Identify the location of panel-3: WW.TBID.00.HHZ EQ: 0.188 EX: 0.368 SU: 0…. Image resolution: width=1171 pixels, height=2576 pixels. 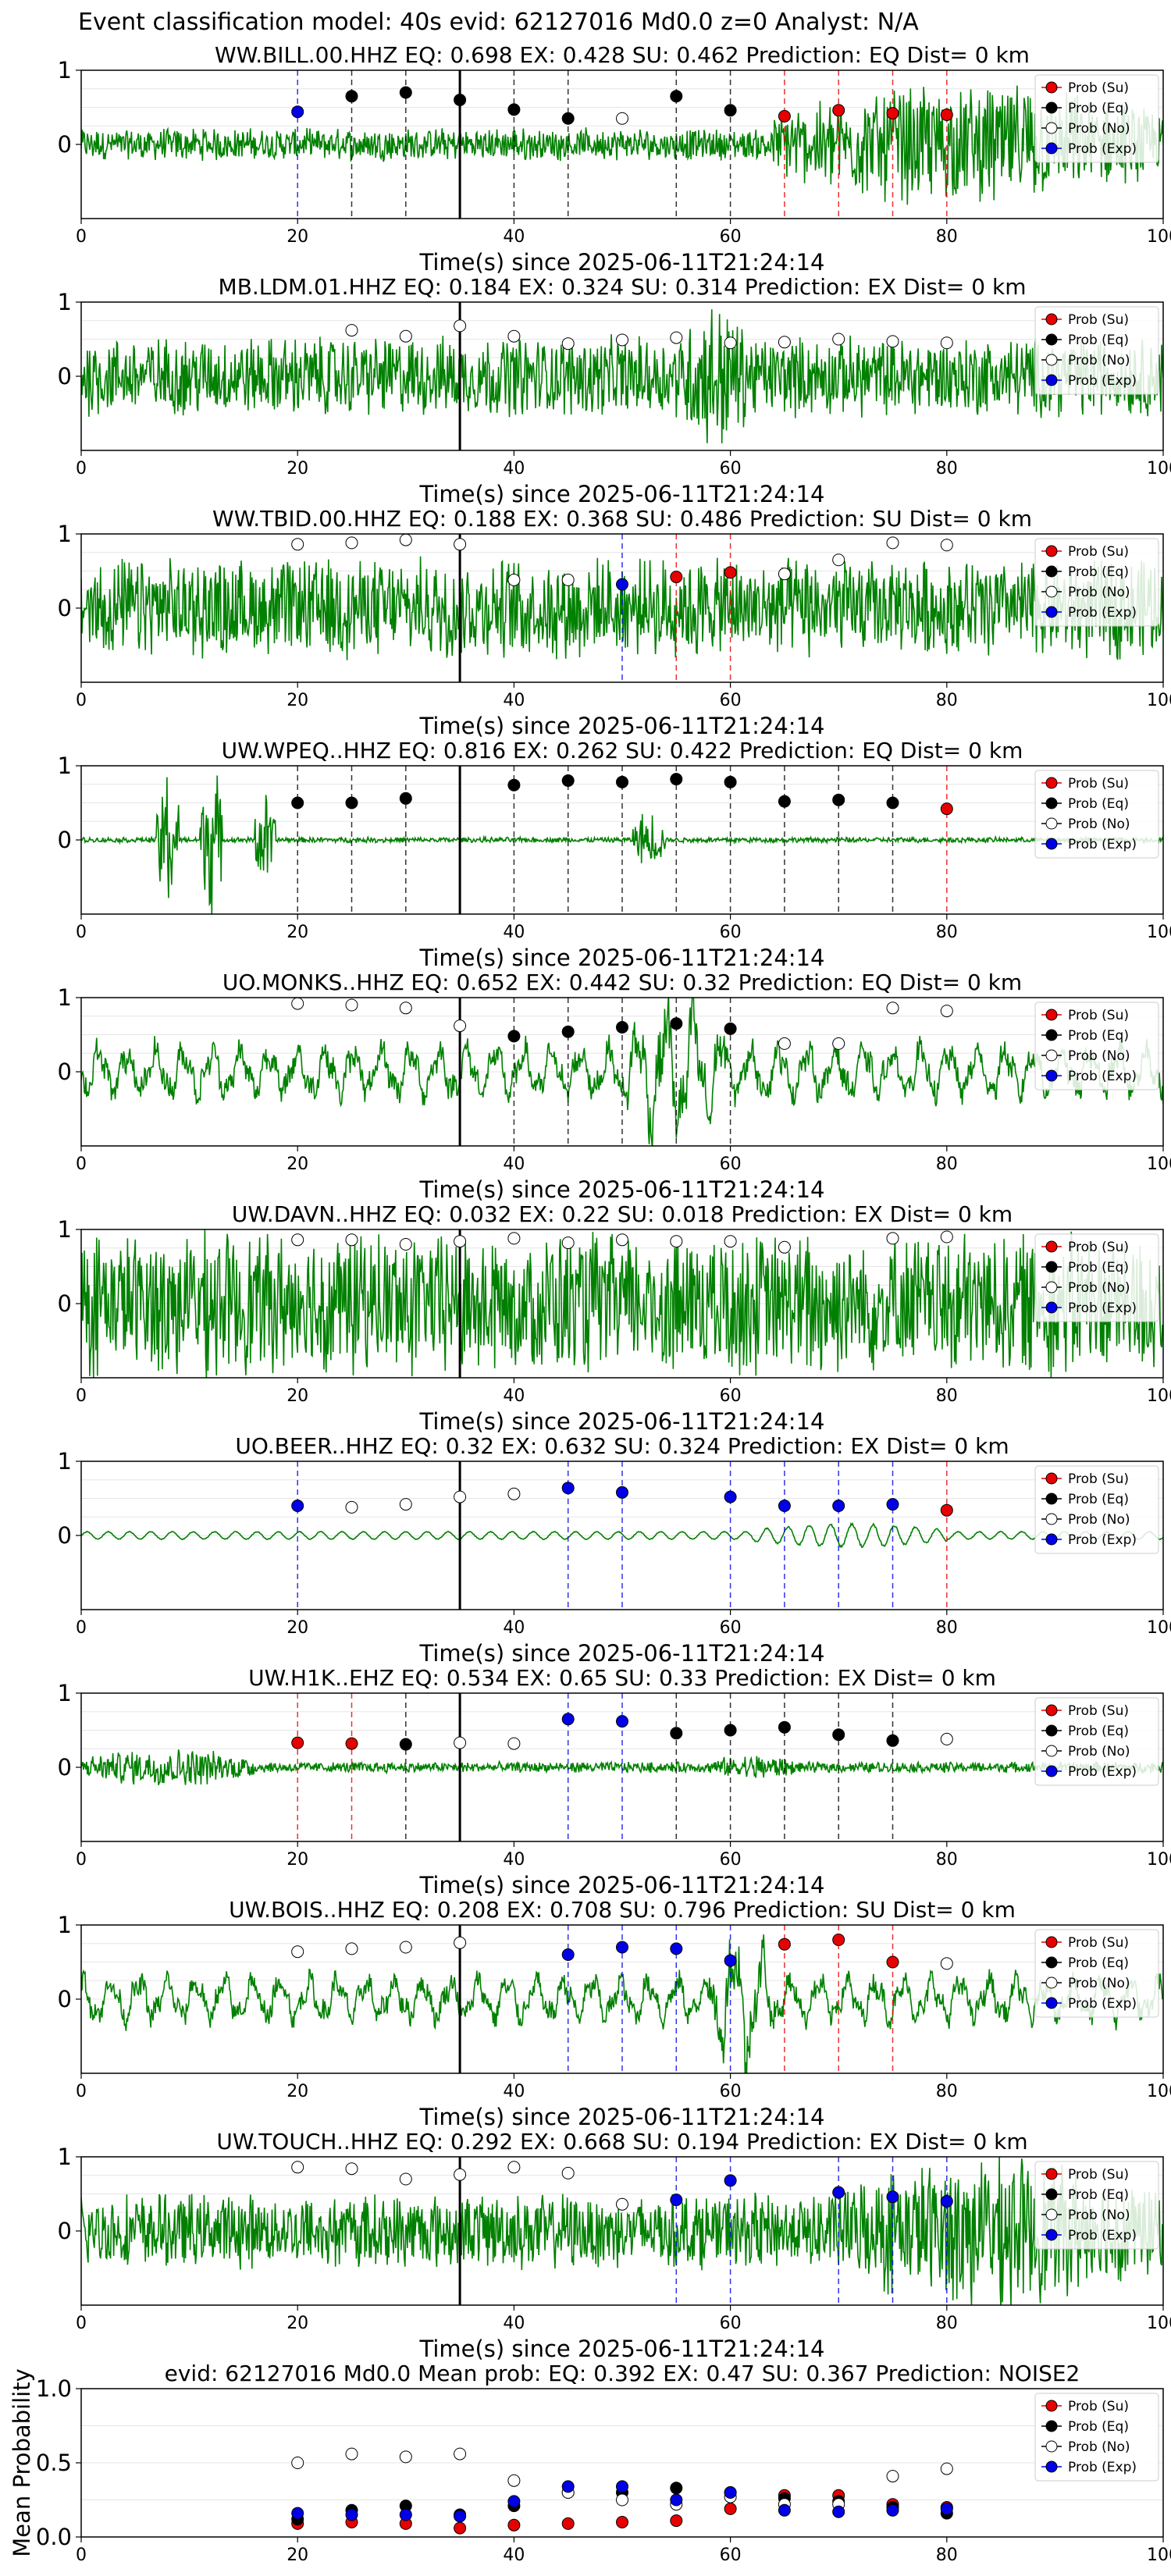
(614, 622).